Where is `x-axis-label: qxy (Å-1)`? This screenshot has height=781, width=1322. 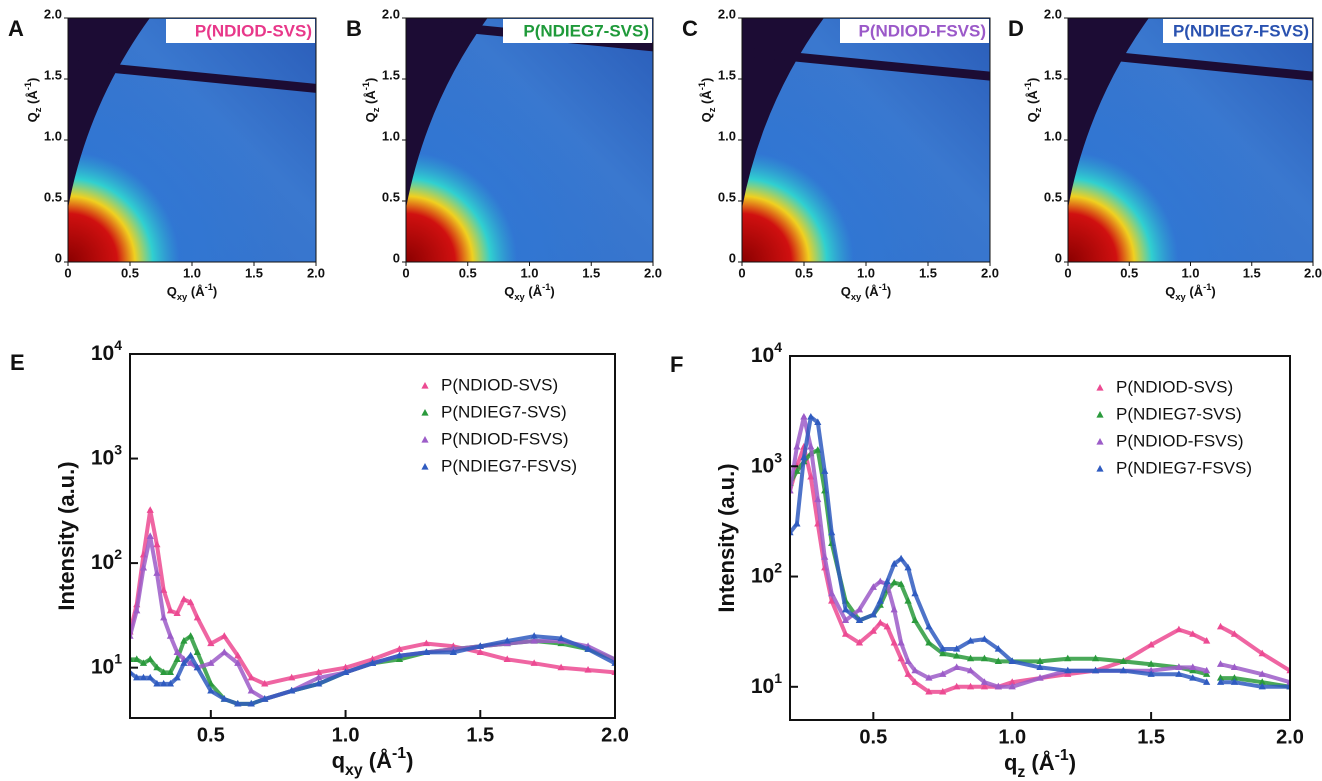
x-axis-label: qxy (Å-1) is located at coordinates (373, 762).